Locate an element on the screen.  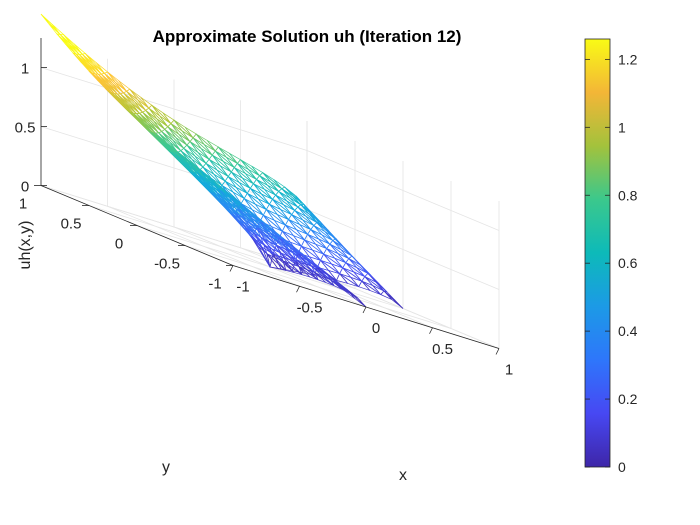
z-tick-label: 0 is located at coordinates (25, 187).